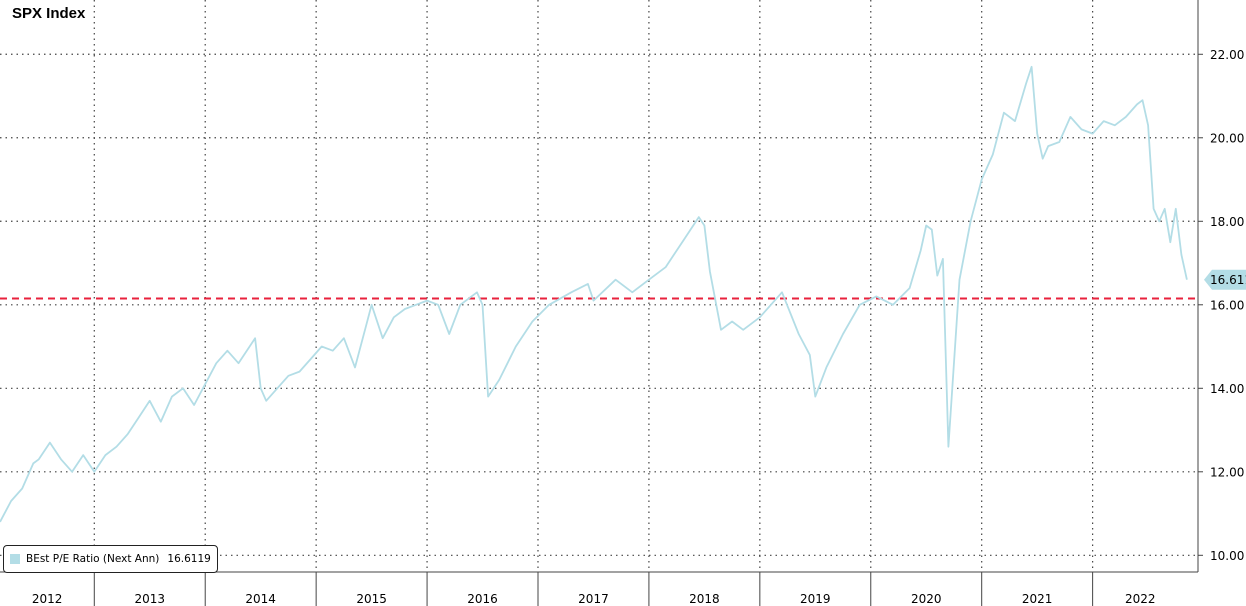  What do you see at coordinates (1227, 472) in the screenshot?
I see `y-tick-label: 12.00` at bounding box center [1227, 472].